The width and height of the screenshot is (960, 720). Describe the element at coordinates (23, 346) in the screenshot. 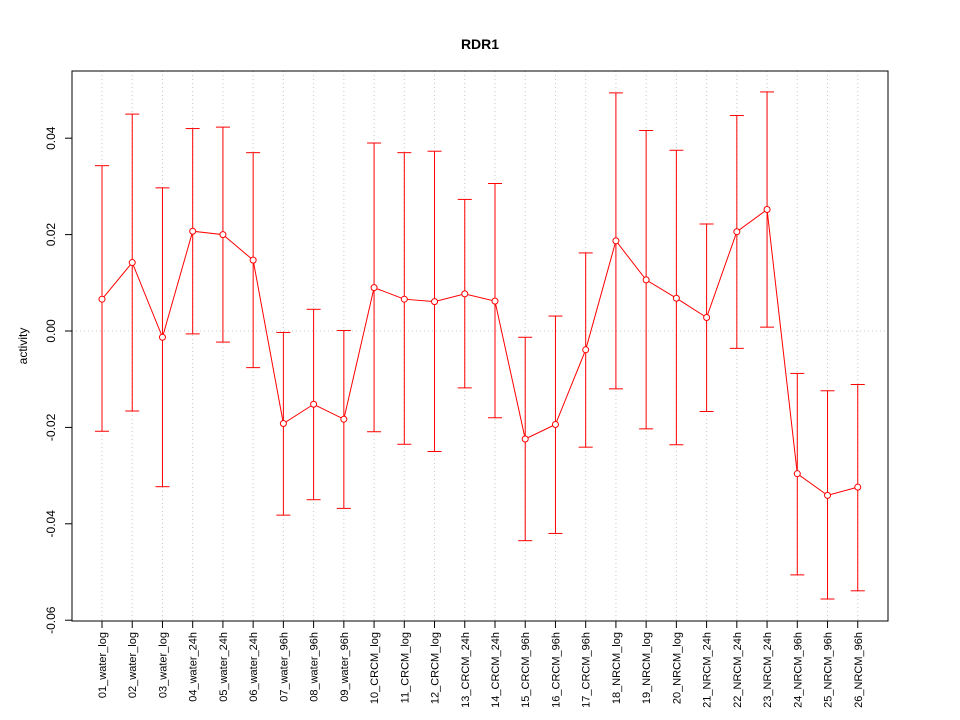

I see `y-axis-label: activity` at that location.